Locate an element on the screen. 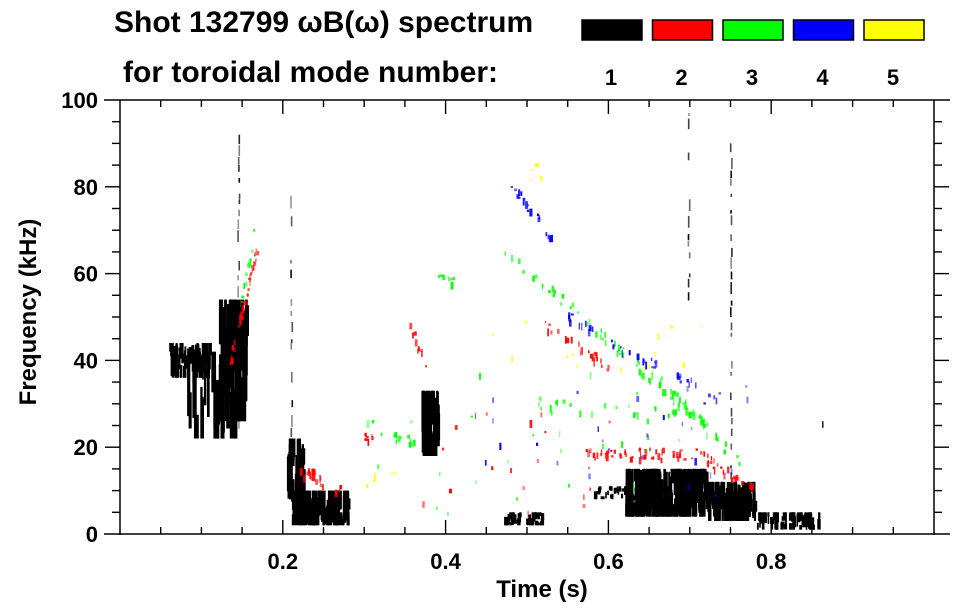 The image size is (963, 615). legend-label-mode-2: 2 is located at coordinates (681, 77).